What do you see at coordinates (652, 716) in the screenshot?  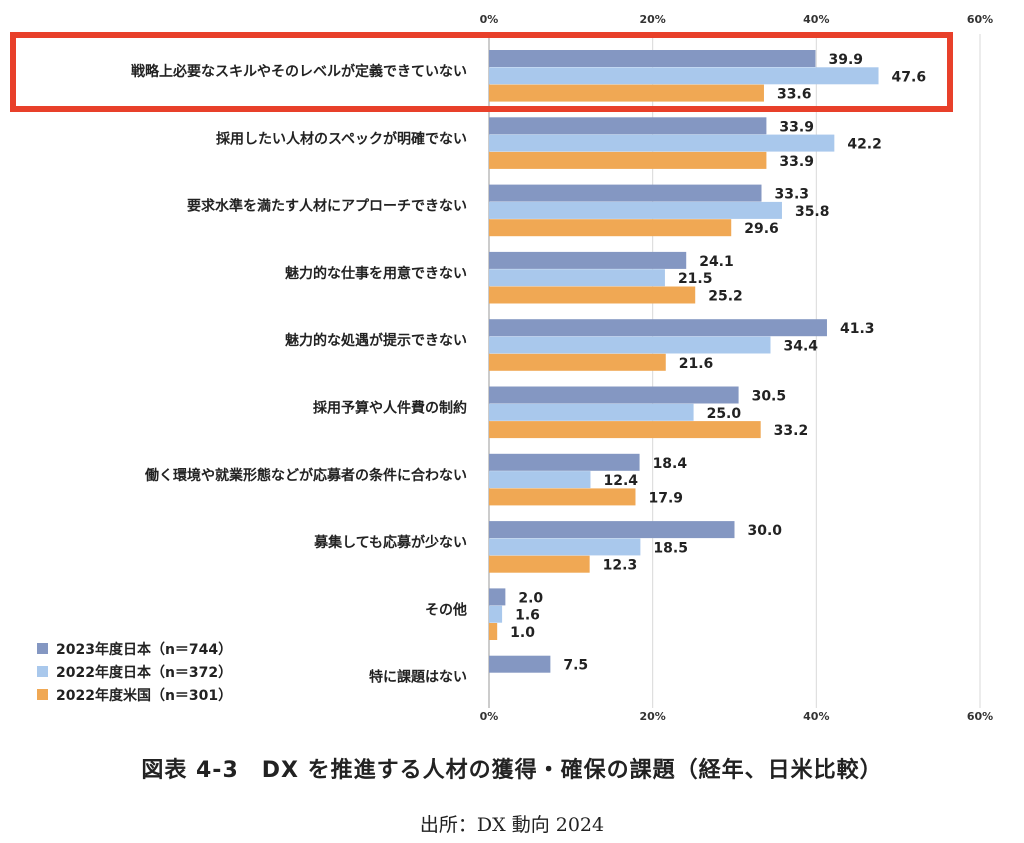 I see `x-tick-label-bottom: 20%` at bounding box center [652, 716].